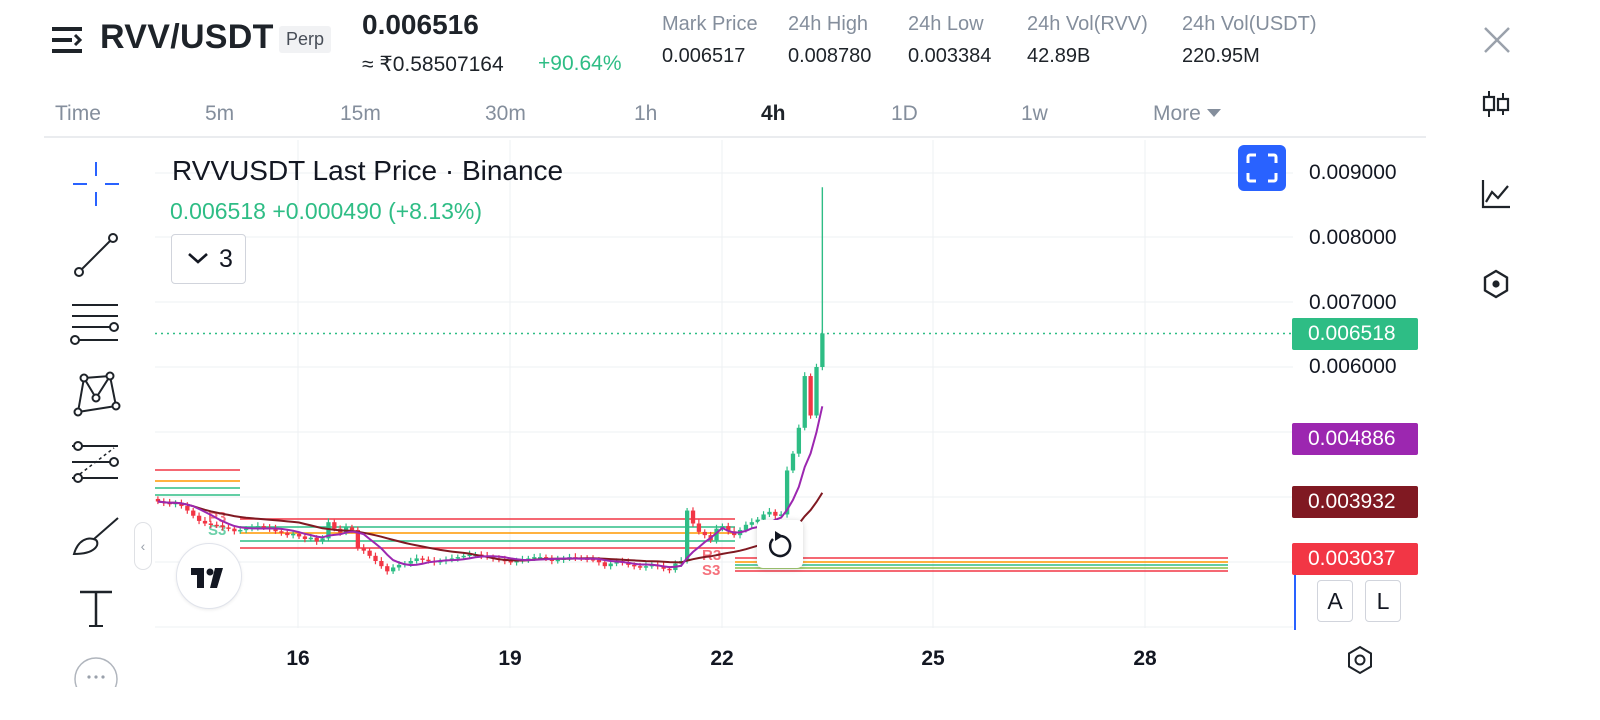  I want to click on indicator-count: 3, so click(226, 259).